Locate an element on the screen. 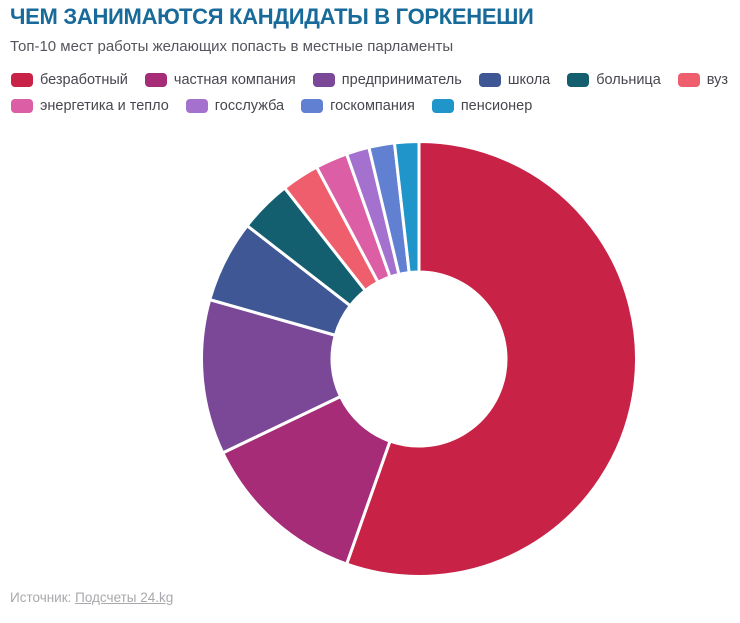 The width and height of the screenshot is (740, 623). legend-item-4: школа is located at coordinates (514, 80).